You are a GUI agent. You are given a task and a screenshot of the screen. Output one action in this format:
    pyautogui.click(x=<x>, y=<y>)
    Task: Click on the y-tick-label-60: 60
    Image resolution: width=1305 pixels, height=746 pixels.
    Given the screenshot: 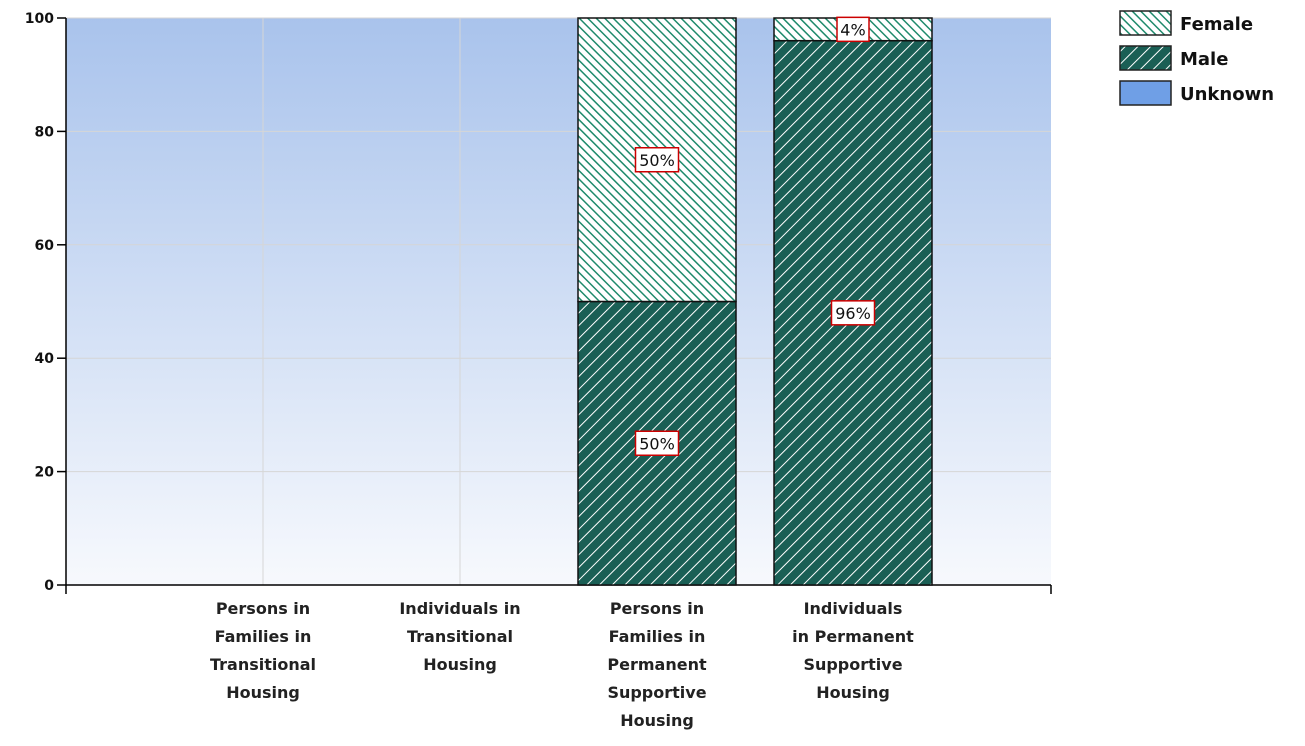 What is the action you would take?
    pyautogui.click(x=45, y=246)
    